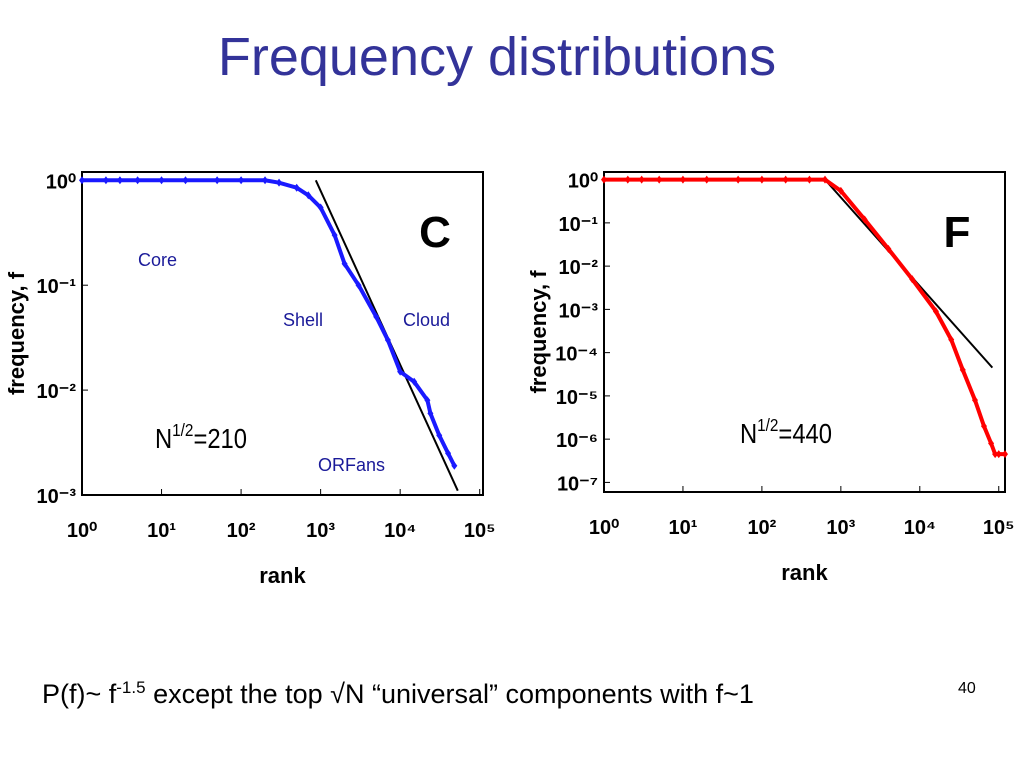  What do you see at coordinates (576, 355) in the screenshot?
I see `y-tick-label: 10⁻⁴` at bounding box center [576, 355].